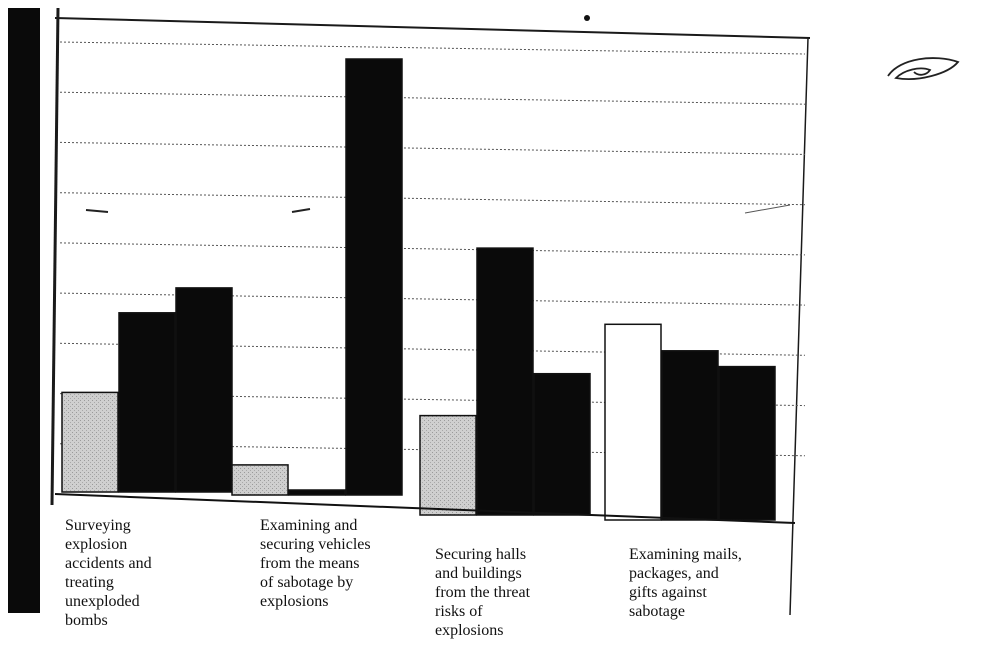  Describe the element at coordinates (747, 443) in the screenshot. I see `bar-series3-cat4` at that location.